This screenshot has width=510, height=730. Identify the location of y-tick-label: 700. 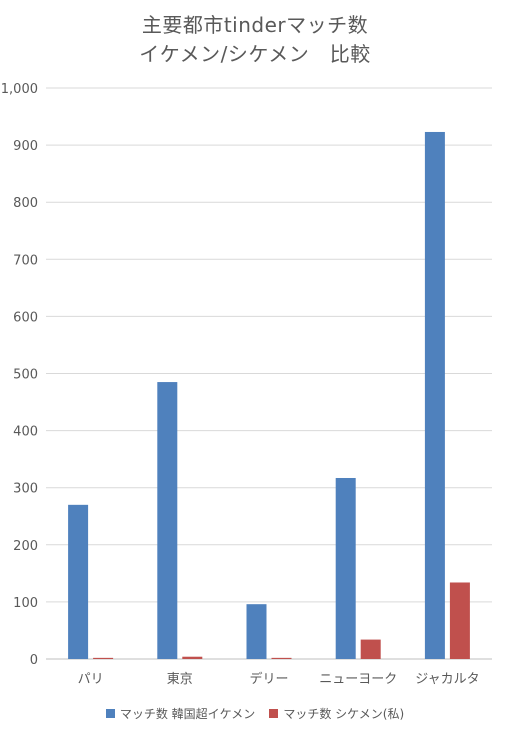
(25, 260).